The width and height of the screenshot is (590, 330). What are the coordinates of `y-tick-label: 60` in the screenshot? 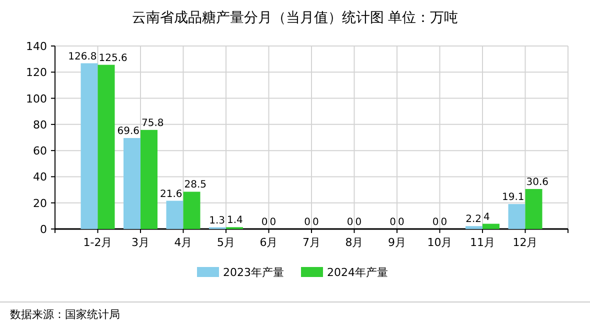 It's located at (40, 151).